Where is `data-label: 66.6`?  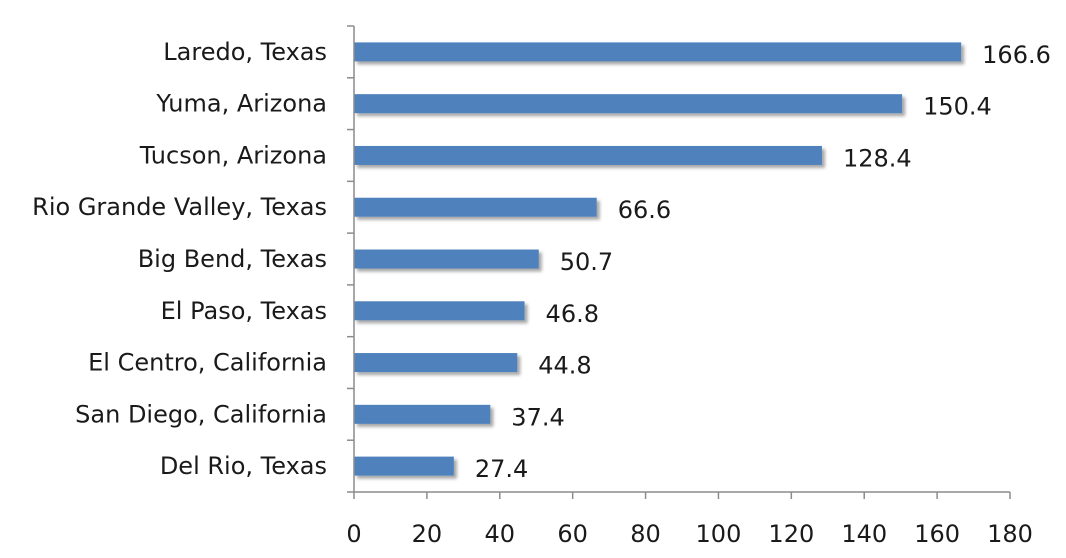
data-label: 66.6 is located at coordinates (644, 210).